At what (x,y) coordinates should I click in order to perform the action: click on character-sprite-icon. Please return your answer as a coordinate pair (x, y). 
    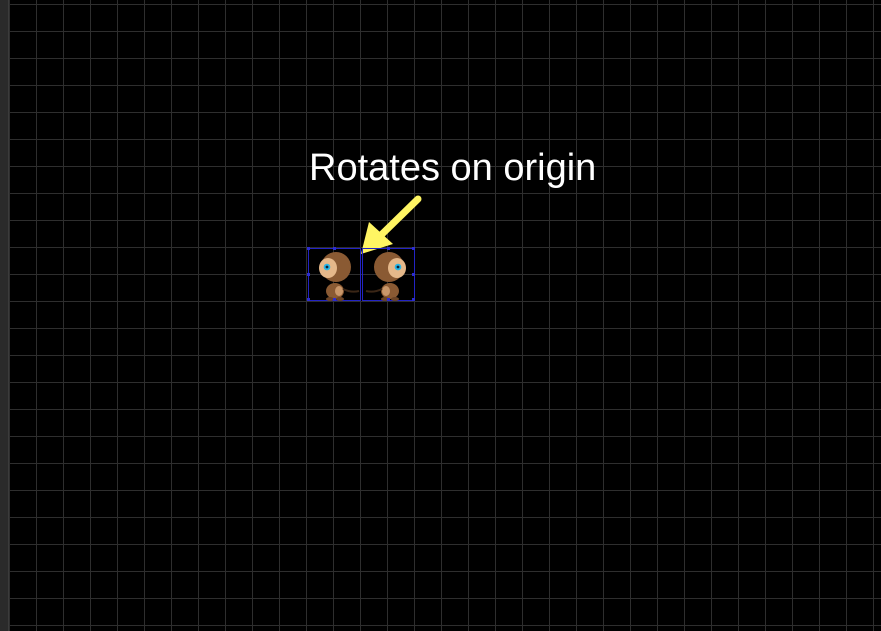
    Looking at the image, I should click on (335, 275).